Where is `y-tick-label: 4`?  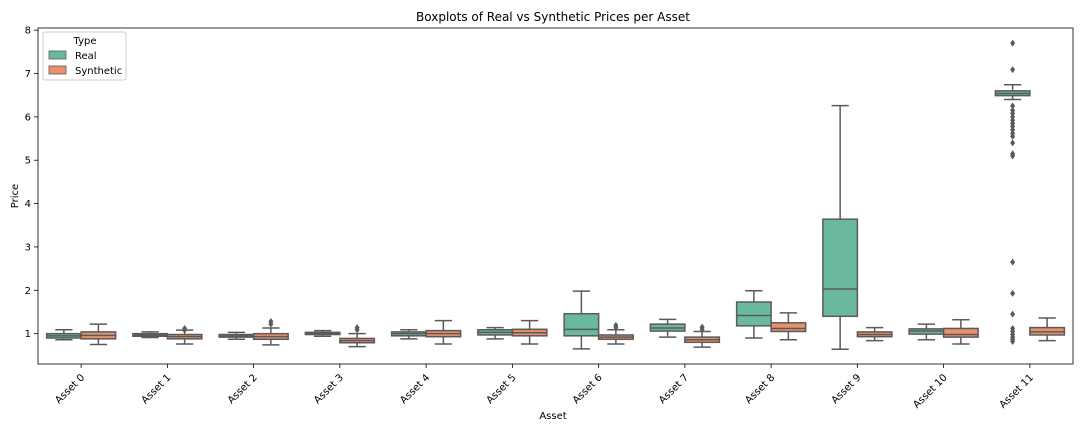
y-tick-label: 4 is located at coordinates (28, 204).